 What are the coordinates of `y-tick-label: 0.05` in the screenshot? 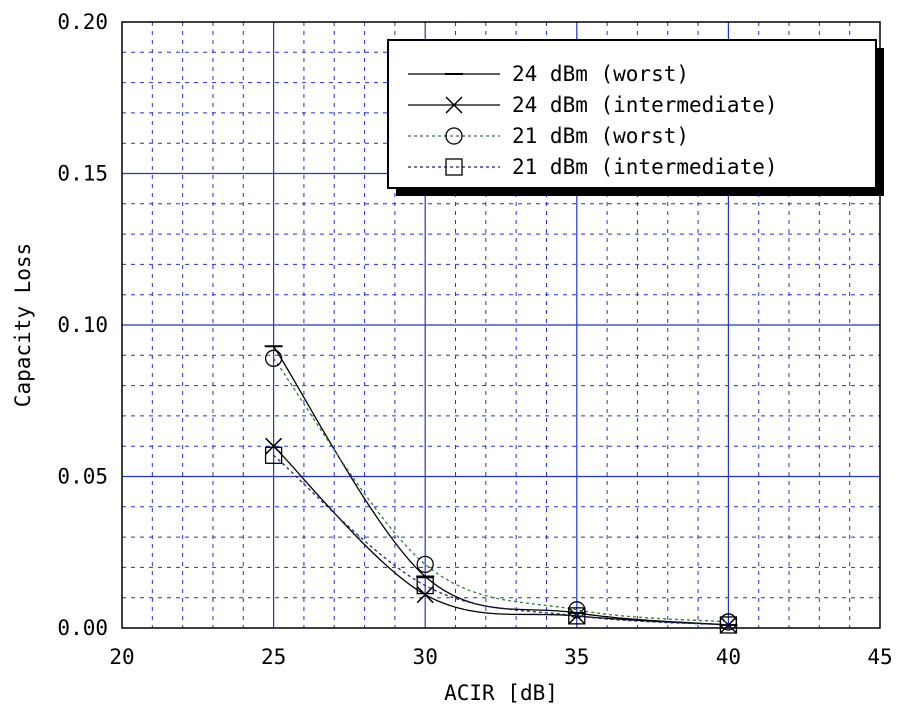 It's located at (82, 477).